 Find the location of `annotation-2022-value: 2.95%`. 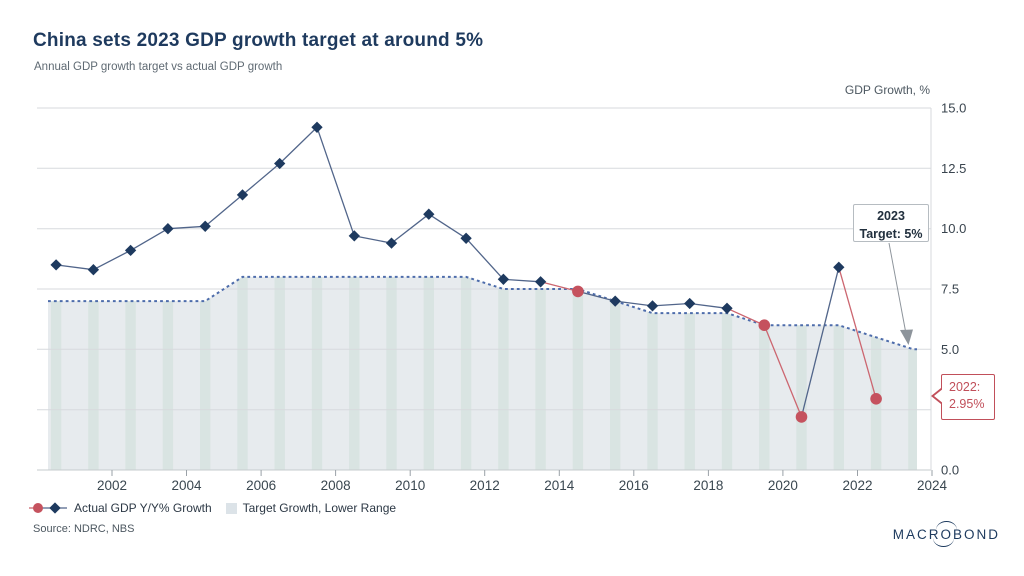

annotation-2022-value: 2.95% is located at coordinates (967, 403).